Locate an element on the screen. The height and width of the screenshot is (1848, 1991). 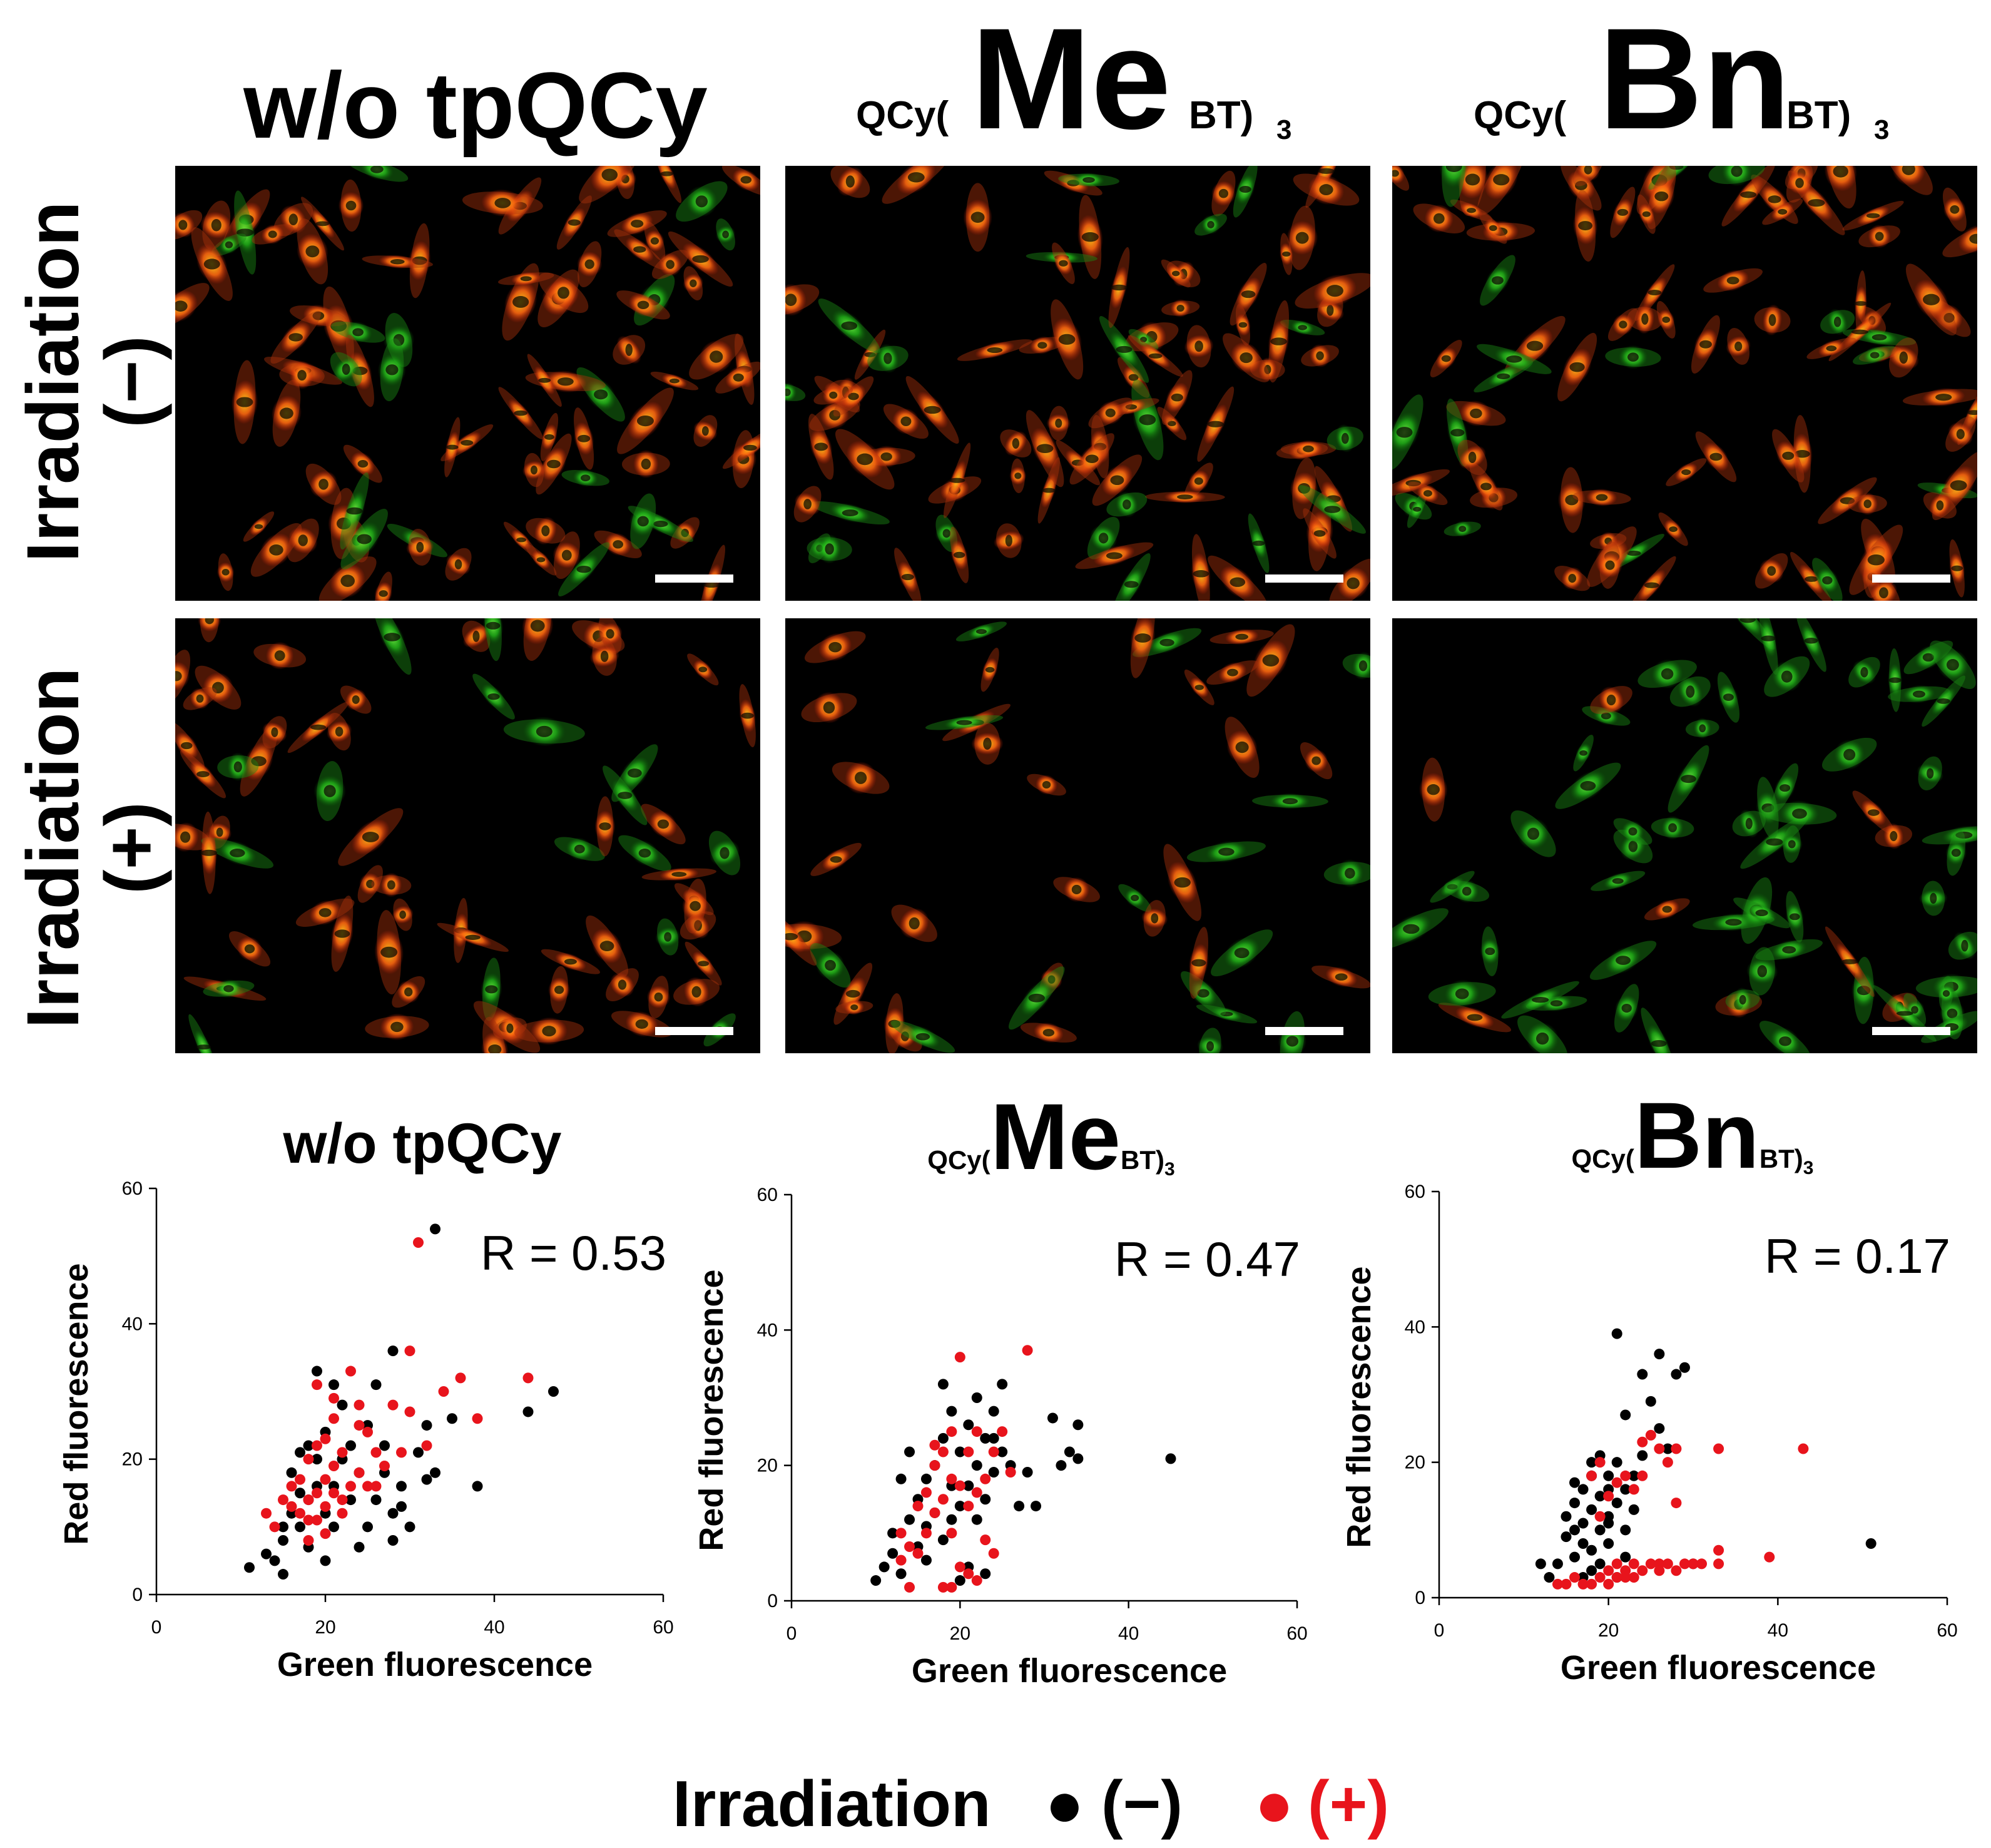
panel-title-main: Bn is located at coordinates (1695, 79).